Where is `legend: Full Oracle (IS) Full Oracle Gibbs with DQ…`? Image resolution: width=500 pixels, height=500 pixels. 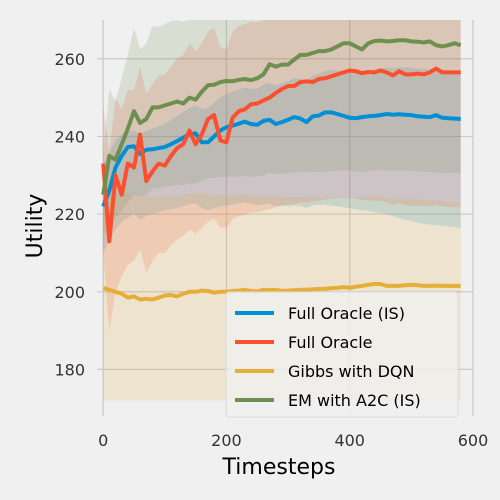
legend: Full Oracle (IS) Full Oracle Gibbs with DQ… is located at coordinates (342, 354).